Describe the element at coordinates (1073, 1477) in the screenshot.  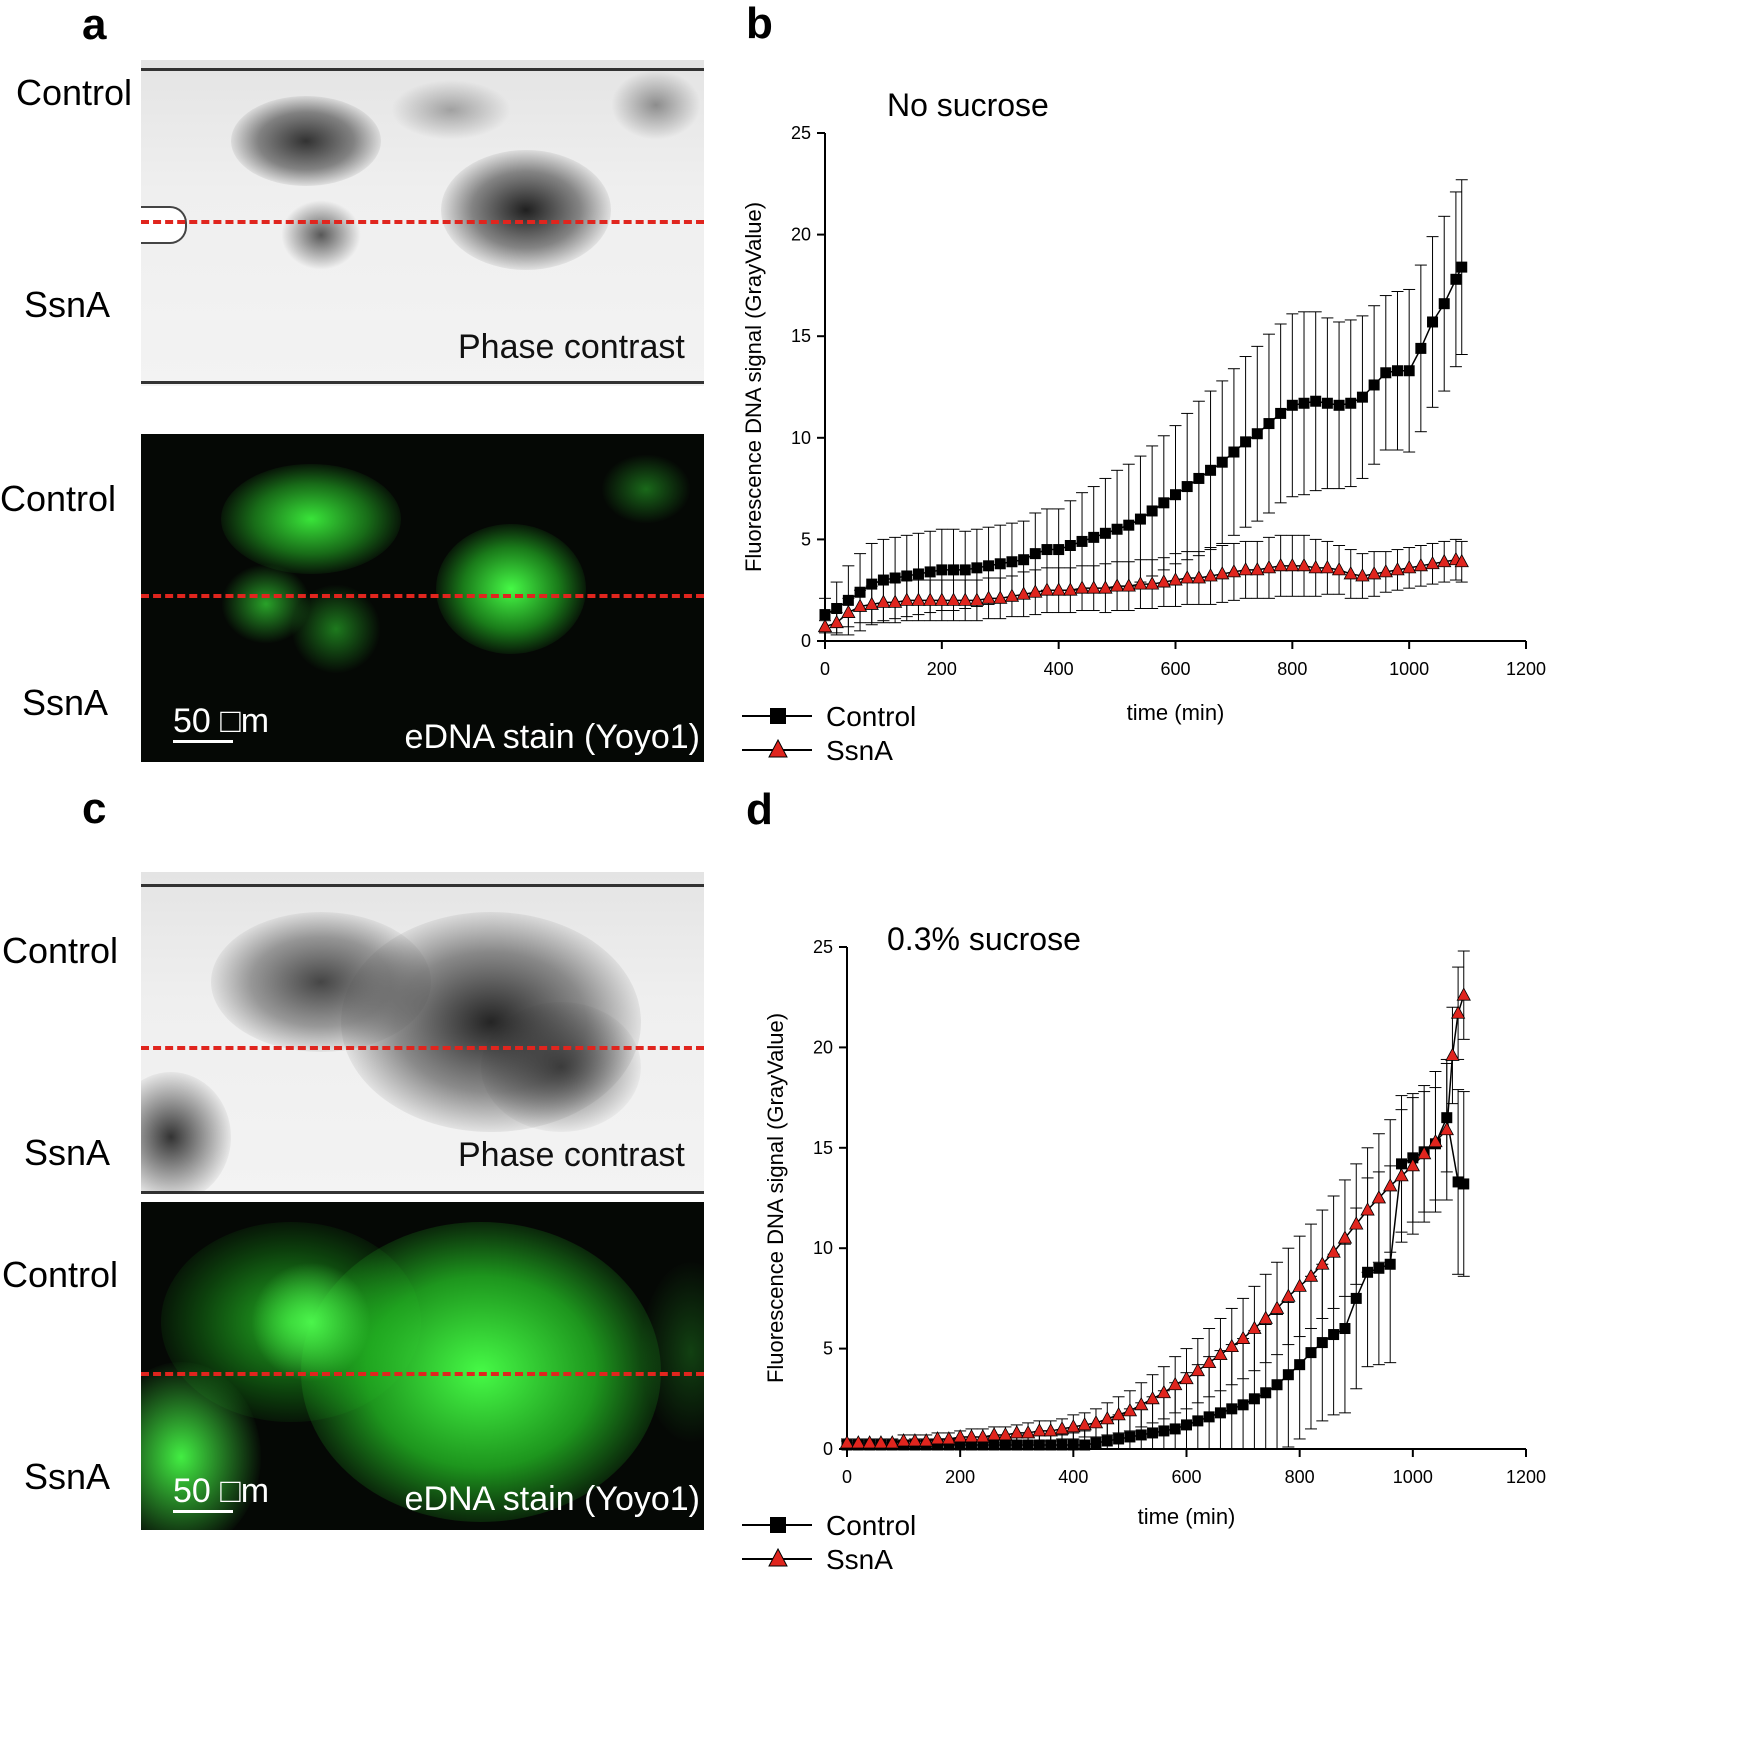
I see `x-tick-label: 400` at that location.